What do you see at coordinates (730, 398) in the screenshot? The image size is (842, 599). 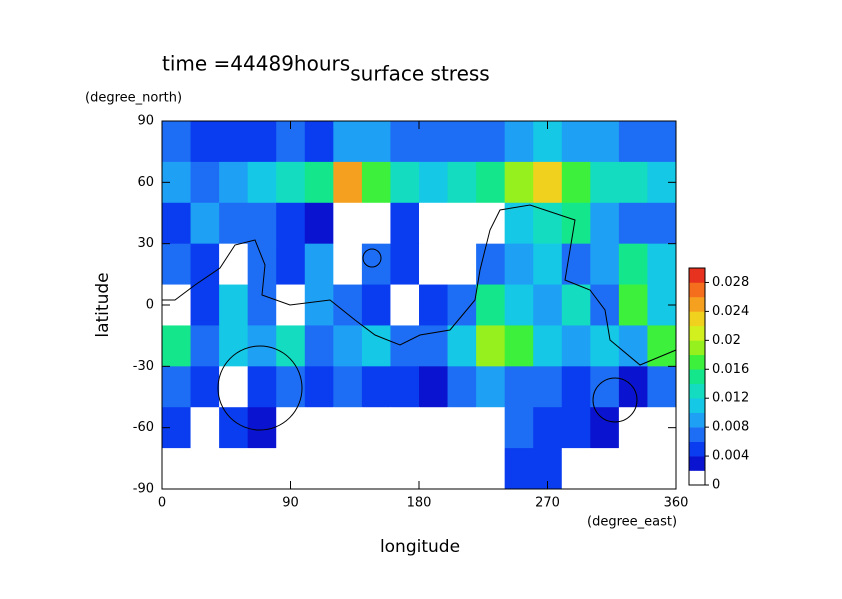 I see `colorbar-tick-label: 0.012` at bounding box center [730, 398].